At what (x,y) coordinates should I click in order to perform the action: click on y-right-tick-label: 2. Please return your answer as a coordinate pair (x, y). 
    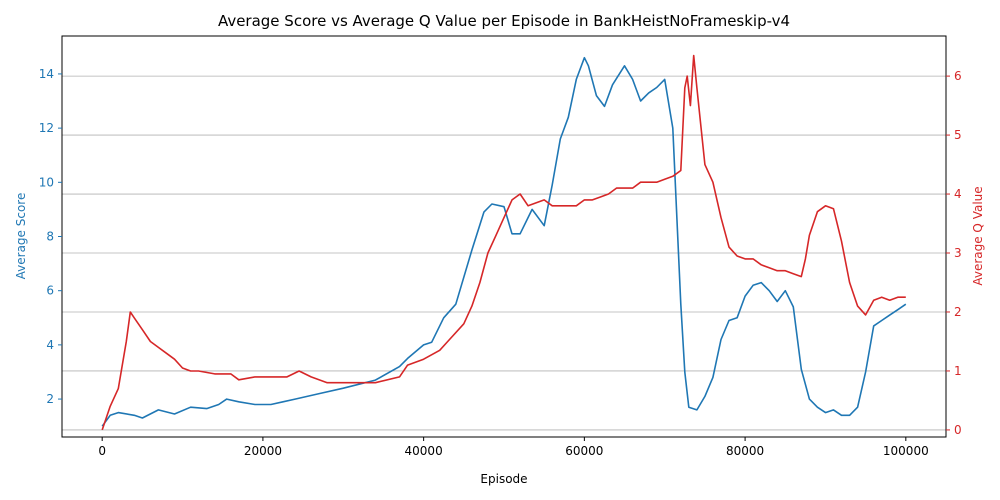
    Looking at the image, I should click on (958, 312).